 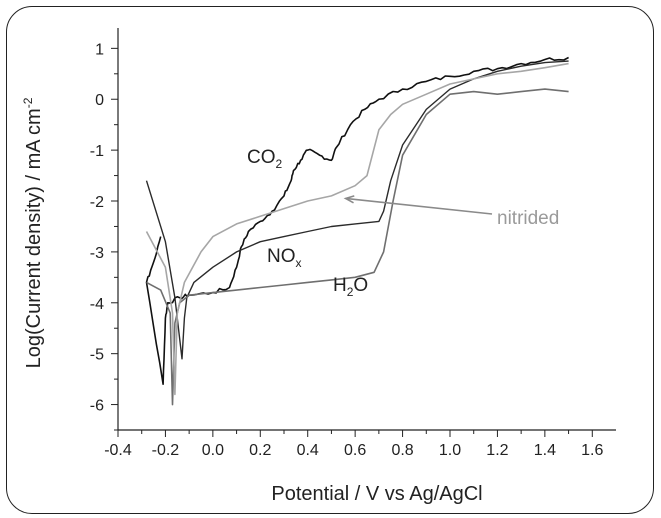 I want to click on series-label-co2: CO2, so click(x=265, y=159).